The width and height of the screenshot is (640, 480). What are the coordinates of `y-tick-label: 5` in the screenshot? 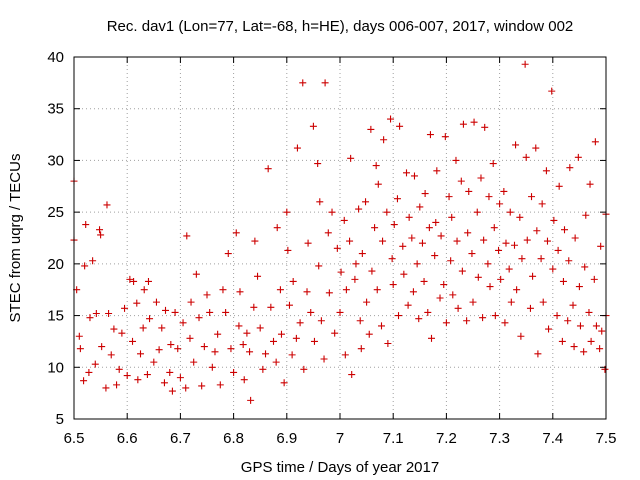 It's located at (60, 419).